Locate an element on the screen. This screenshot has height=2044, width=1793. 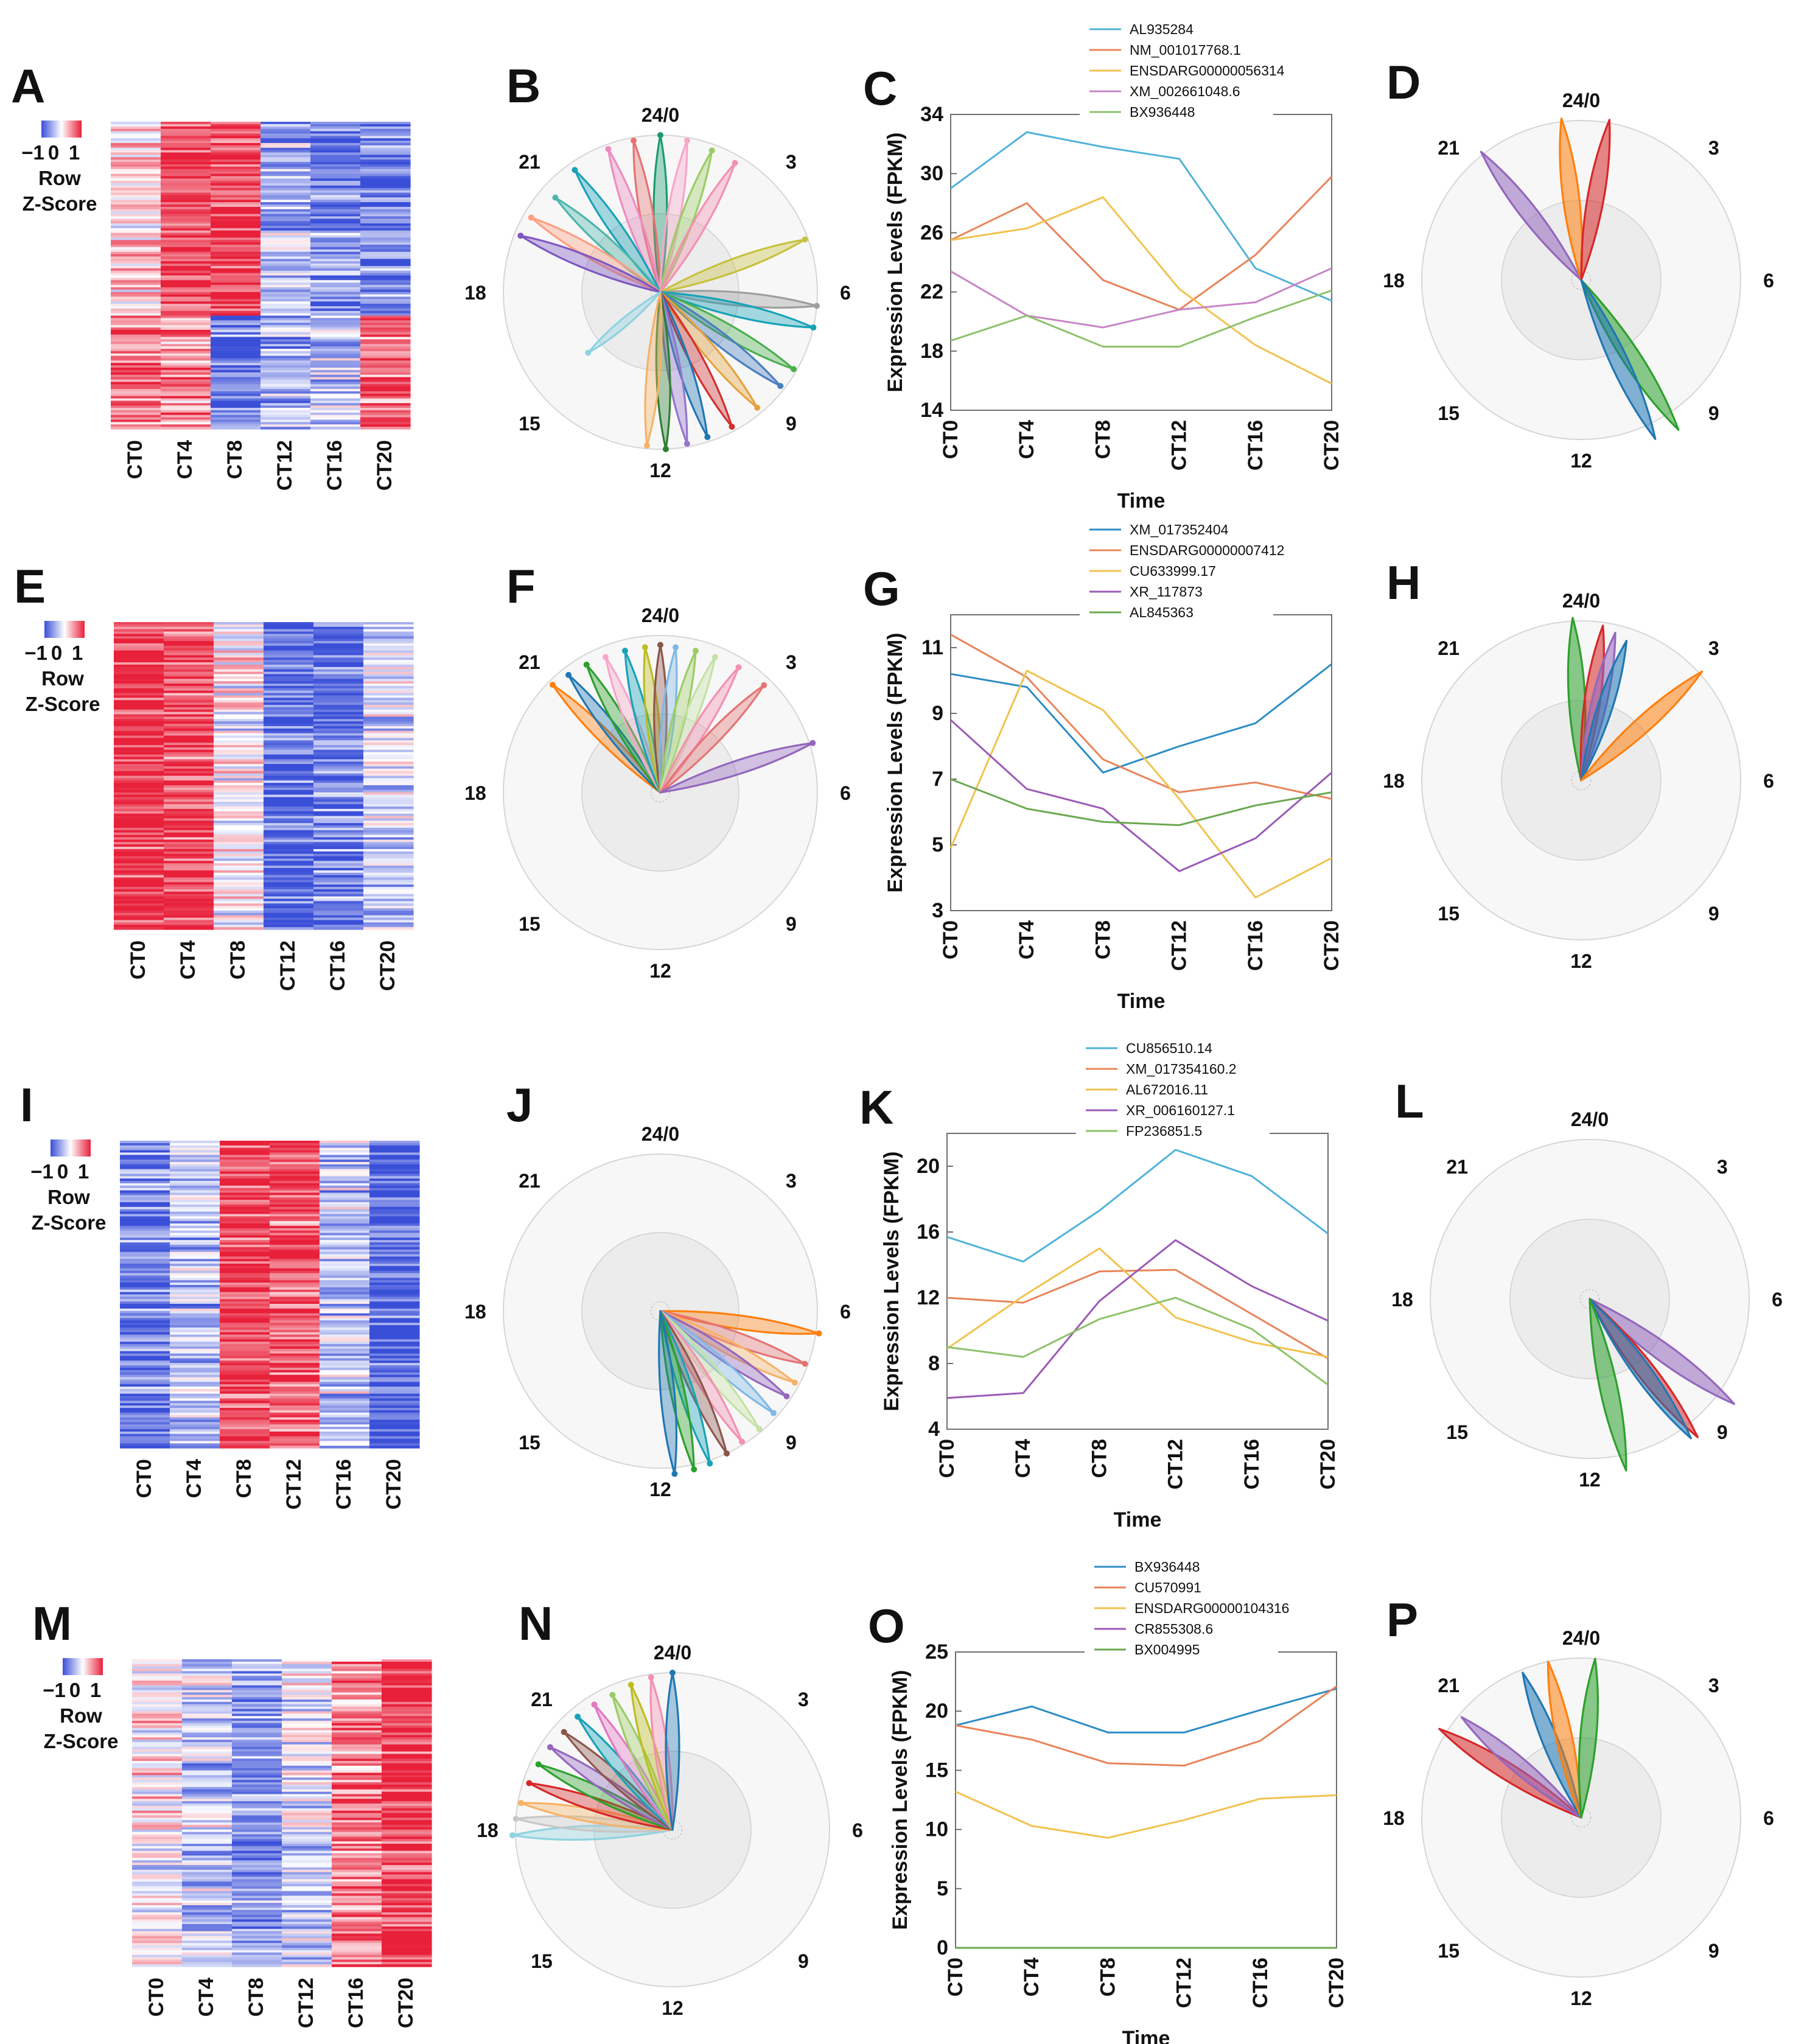
clock-hour-label: 21 is located at coordinates (542, 1699).